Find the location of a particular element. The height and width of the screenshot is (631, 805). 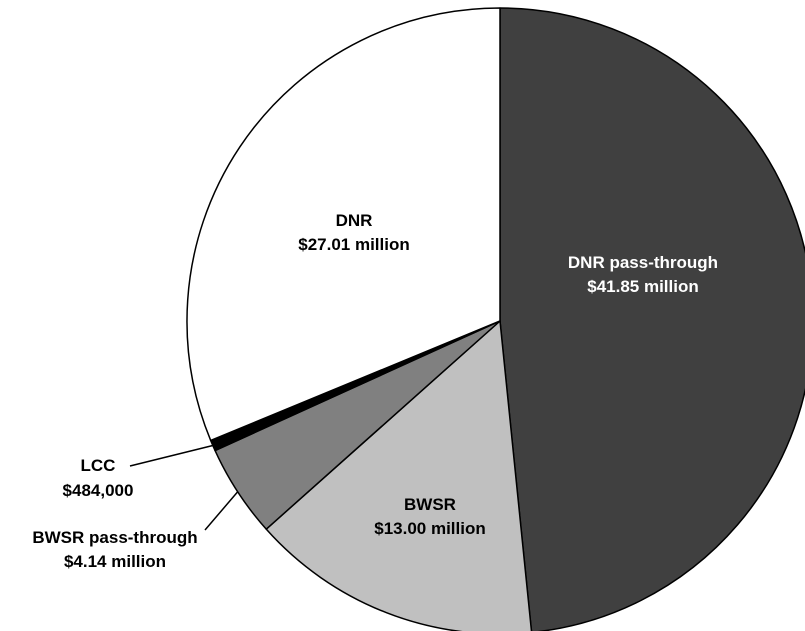

leader-lines is located at coordinates (184, 487).